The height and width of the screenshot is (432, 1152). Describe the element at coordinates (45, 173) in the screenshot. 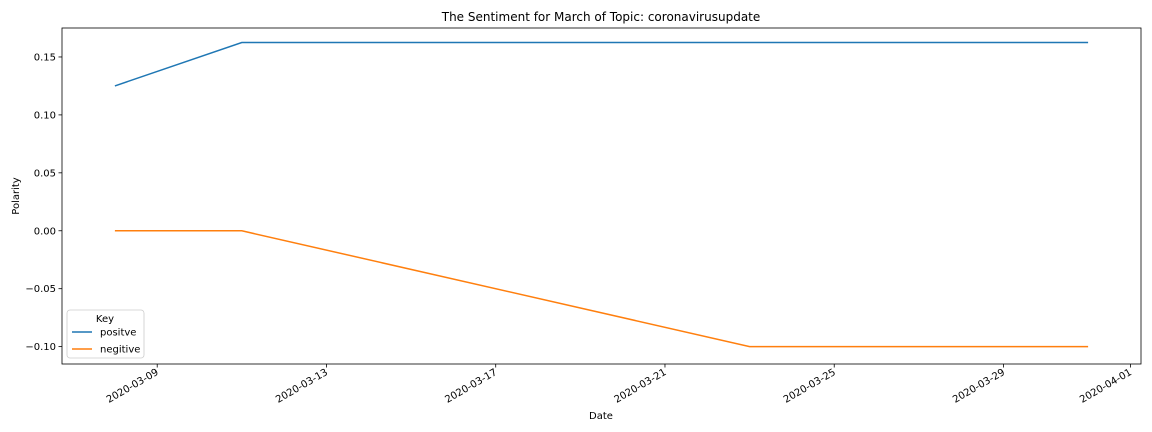

I see `y-tick-label: 0.05` at that location.